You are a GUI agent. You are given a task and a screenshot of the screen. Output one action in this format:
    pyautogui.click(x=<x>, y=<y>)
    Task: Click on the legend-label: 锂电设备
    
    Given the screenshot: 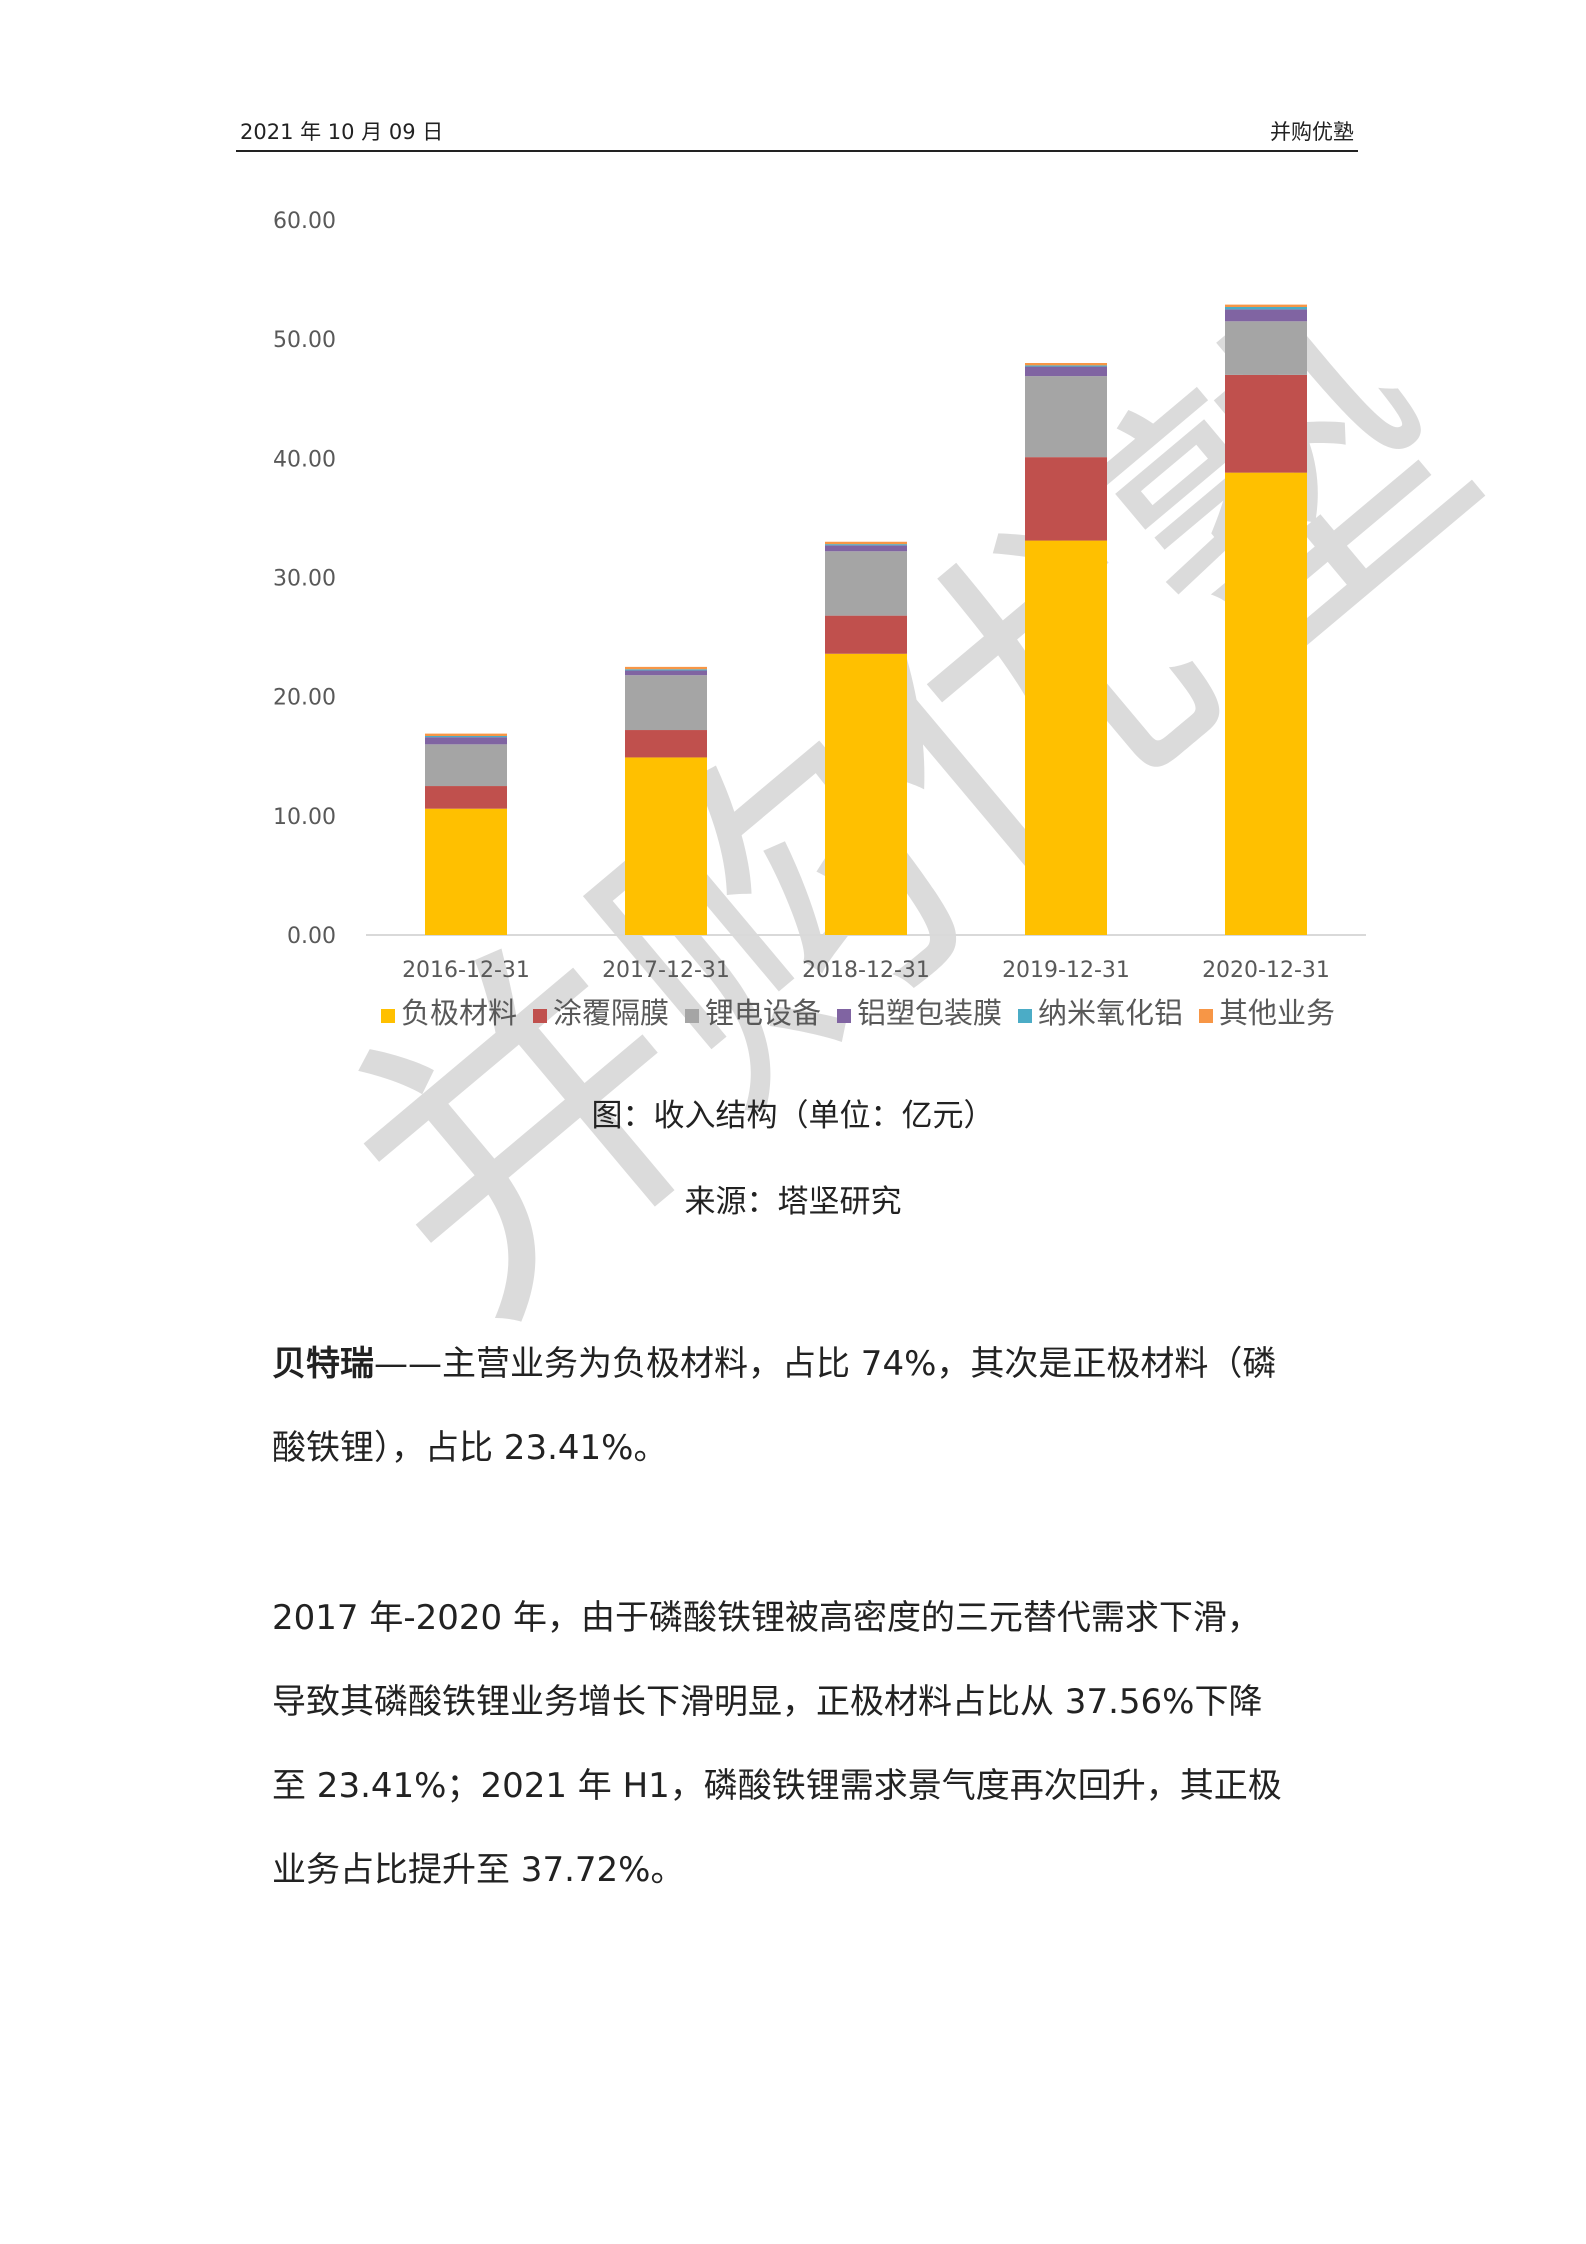 What is the action you would take?
    pyautogui.click(x=763, y=1013)
    